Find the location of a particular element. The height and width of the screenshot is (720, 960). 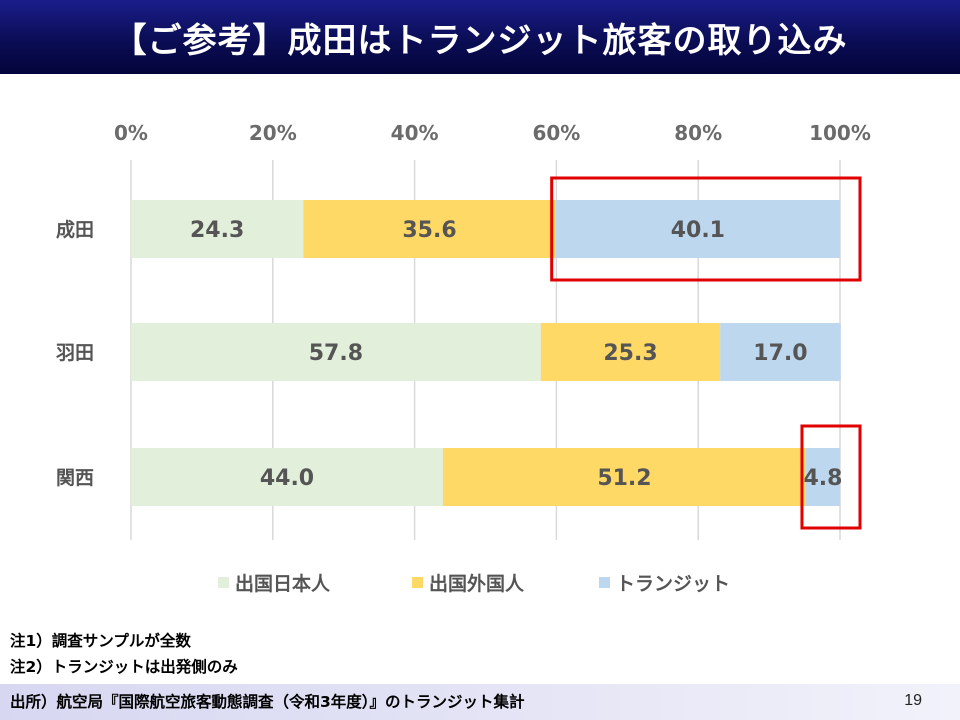

data-label: 17.0 is located at coordinates (780, 353).